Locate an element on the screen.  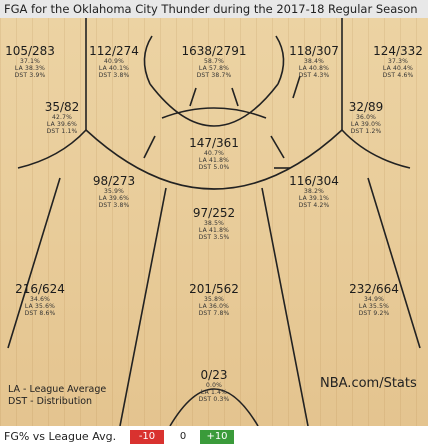
restricted-arc is located at coordinates (214, 113).